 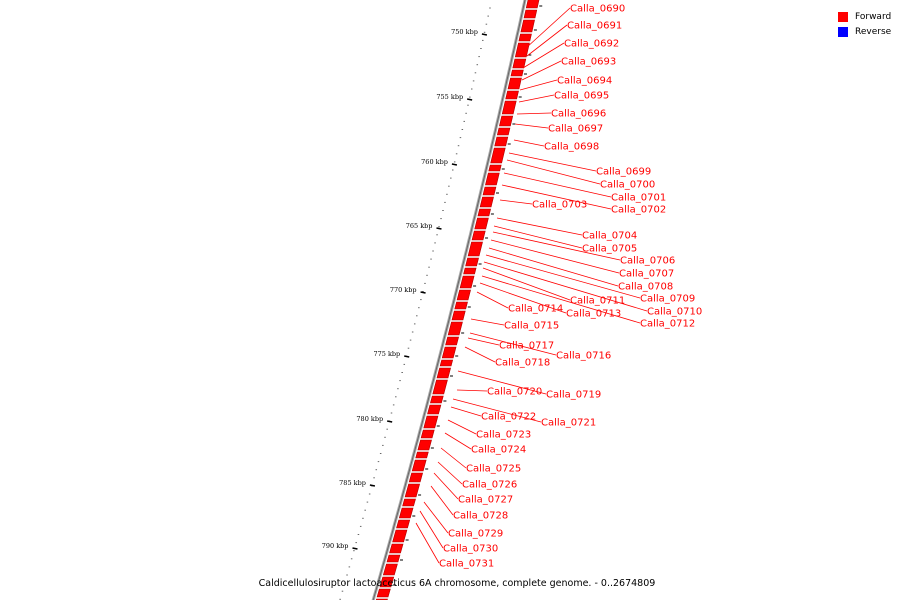 I want to click on gene-label: Calla_0699, so click(x=623, y=172).